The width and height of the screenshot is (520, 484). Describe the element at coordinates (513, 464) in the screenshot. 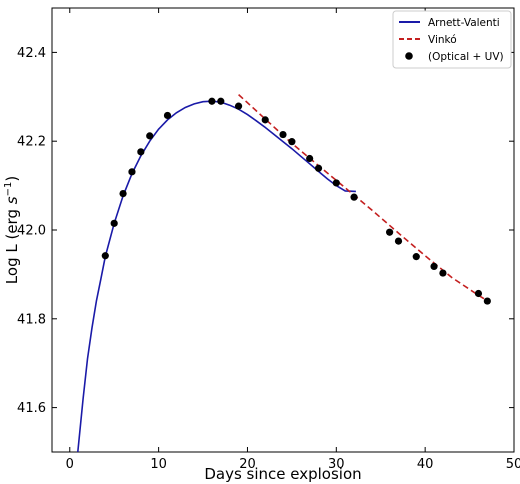

I see `x-tick-label: 50` at that location.